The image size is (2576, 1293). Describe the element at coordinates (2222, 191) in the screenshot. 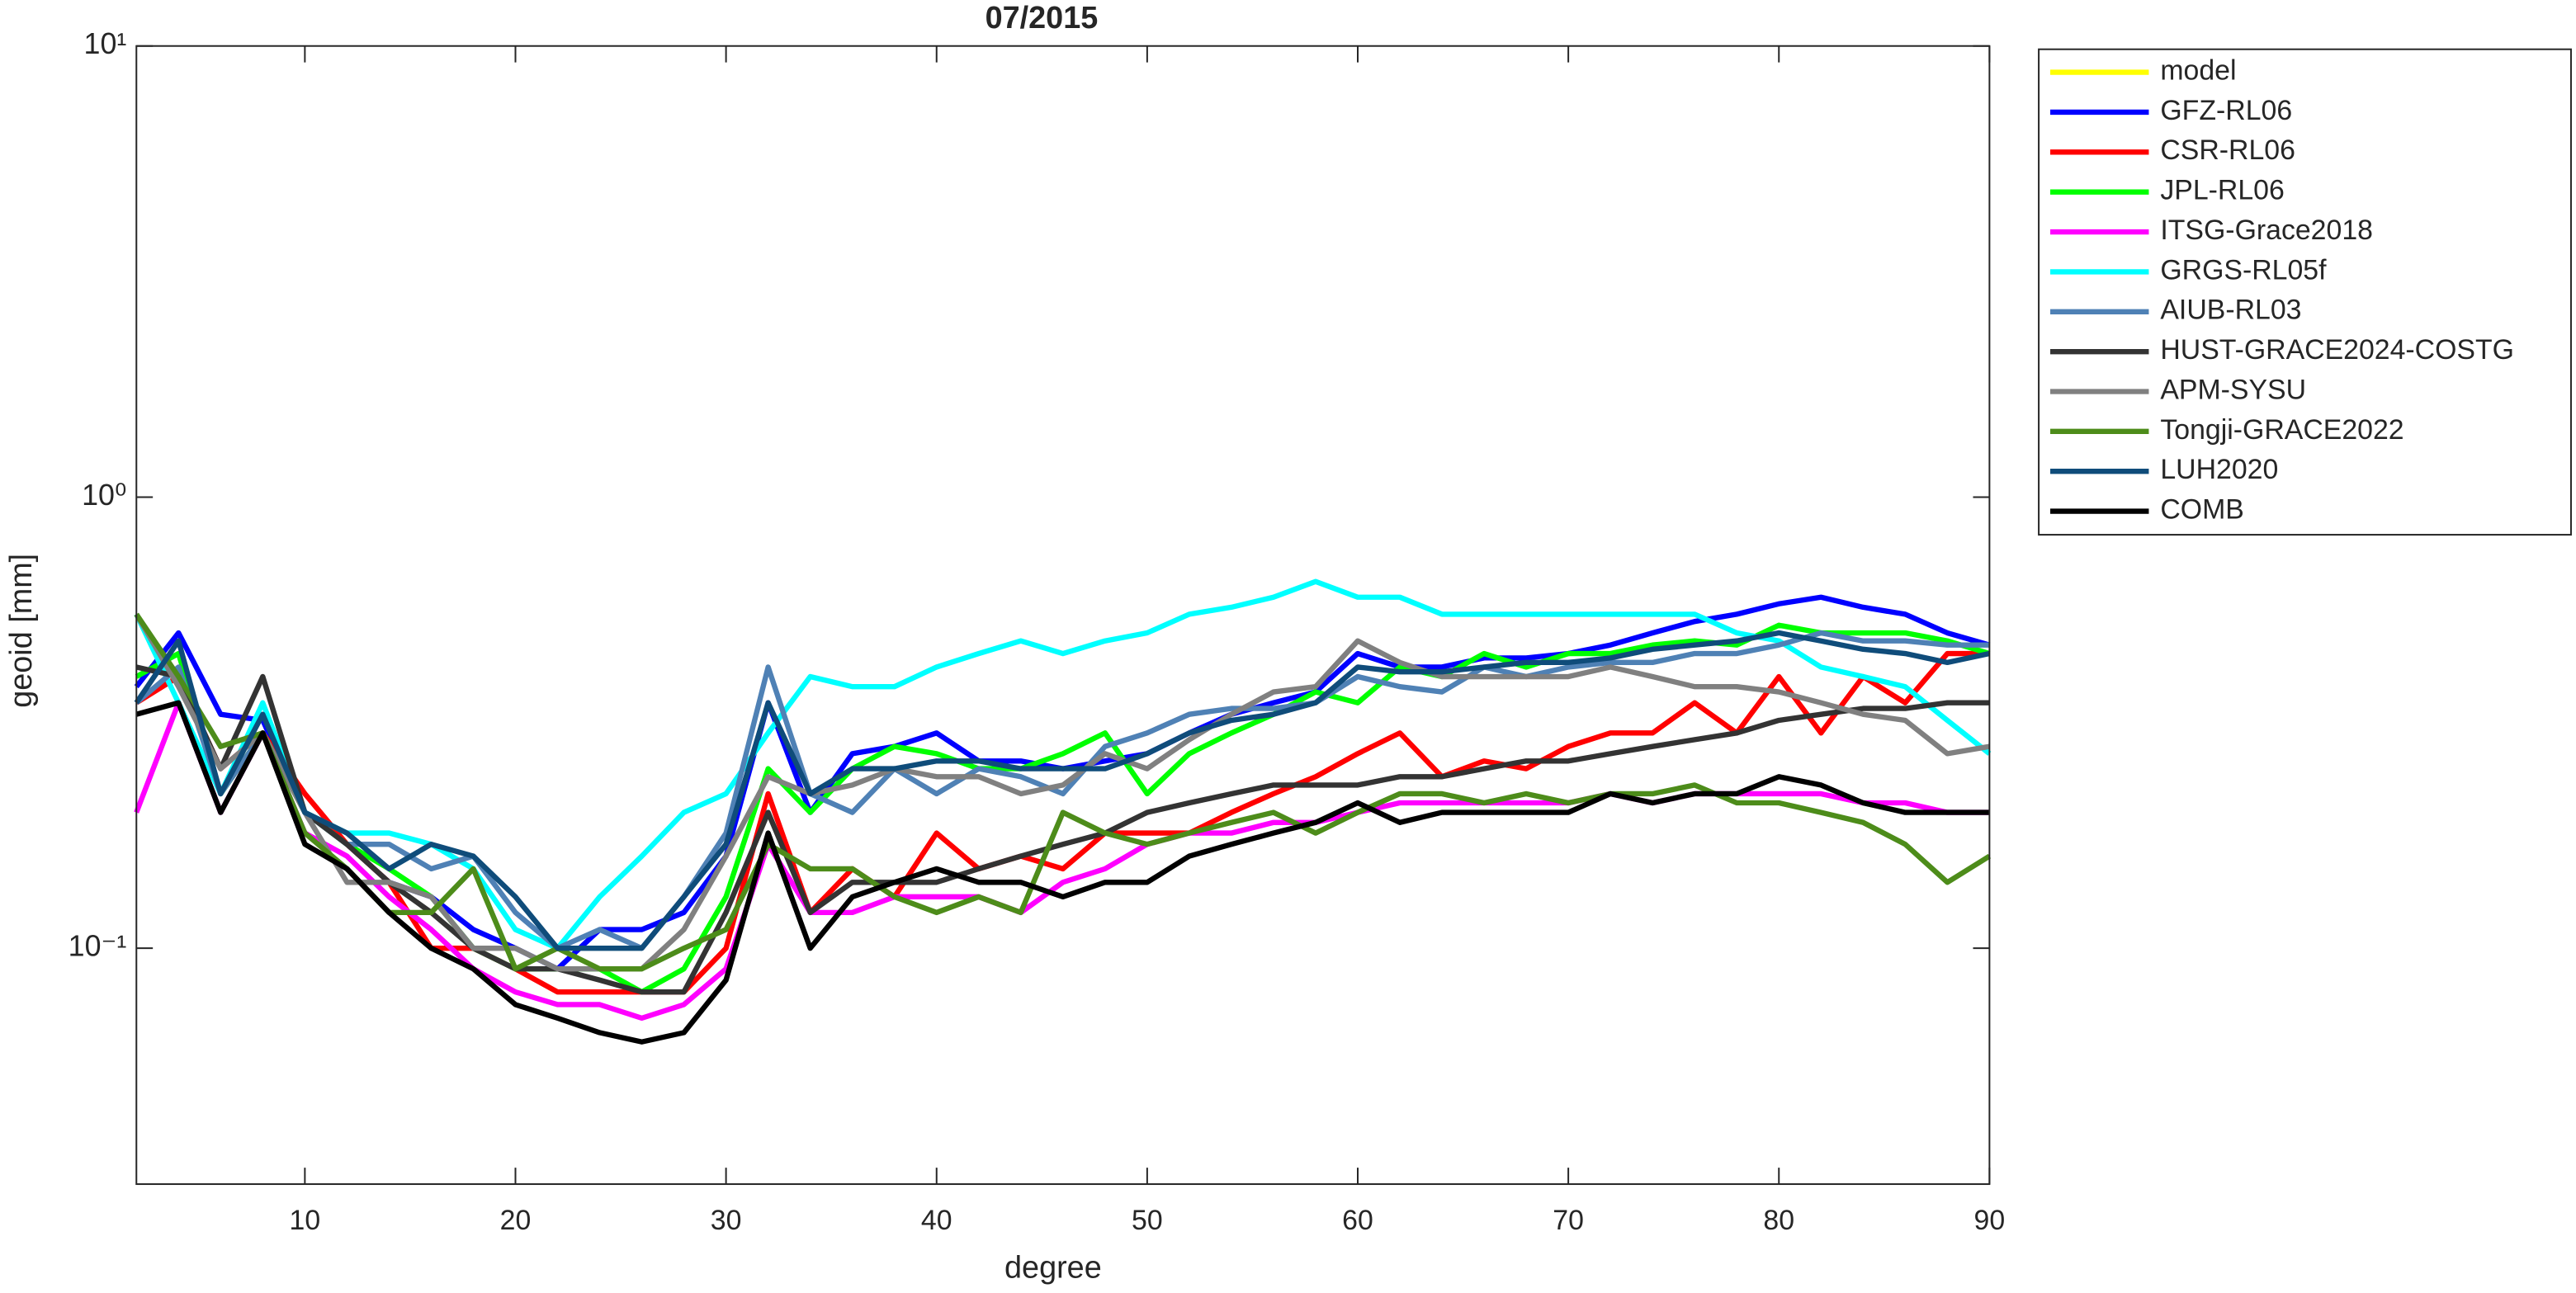

I see `legend-label: JPL-RL06` at that location.